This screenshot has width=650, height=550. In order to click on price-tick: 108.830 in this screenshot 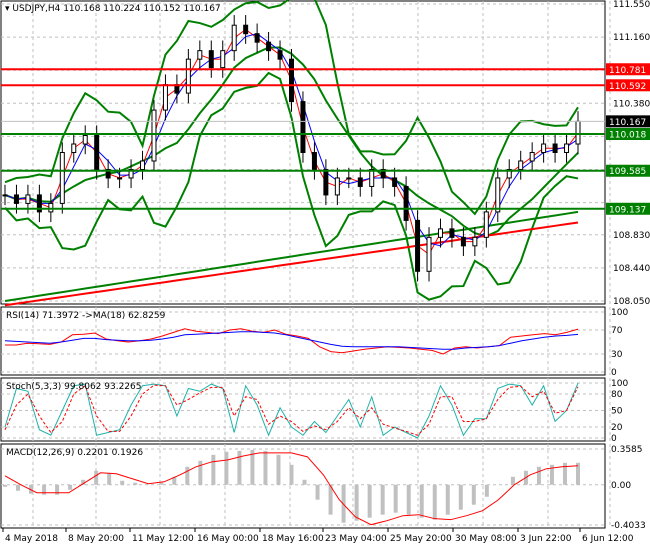, I will do `click(631, 236)`.